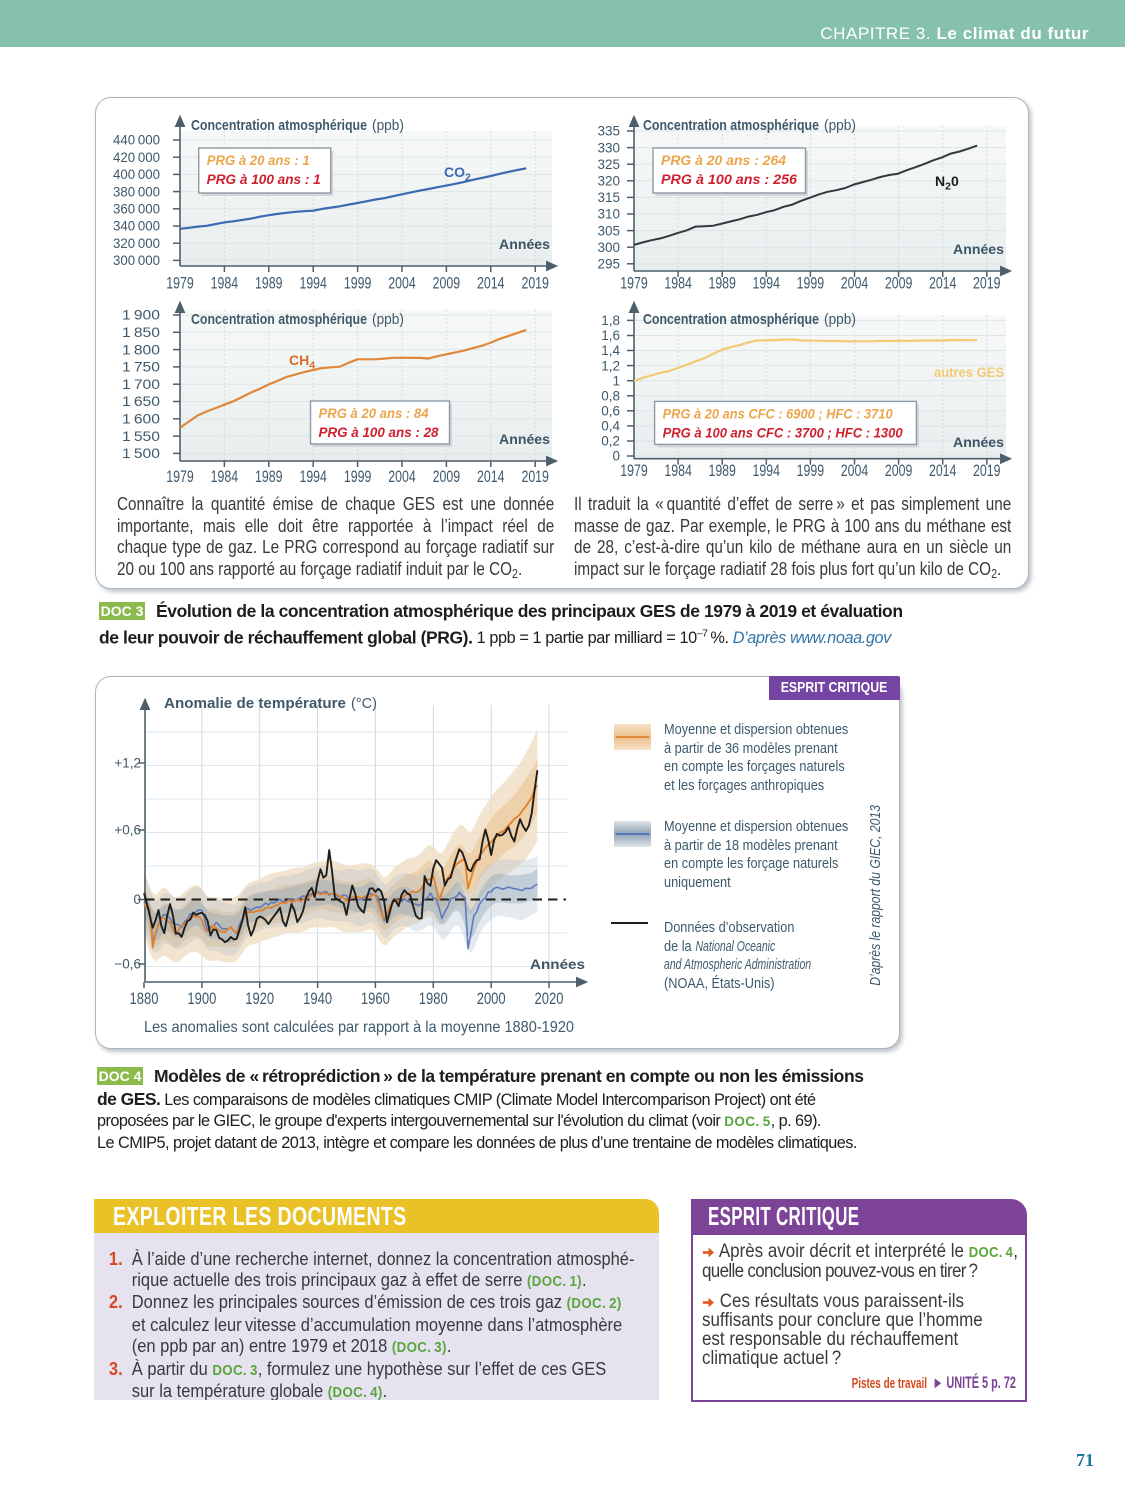 This screenshot has width=1125, height=1500. What do you see at coordinates (729, 179) in the screenshot?
I see `svg-text: PRG à 100 ans : 256` at bounding box center [729, 179].